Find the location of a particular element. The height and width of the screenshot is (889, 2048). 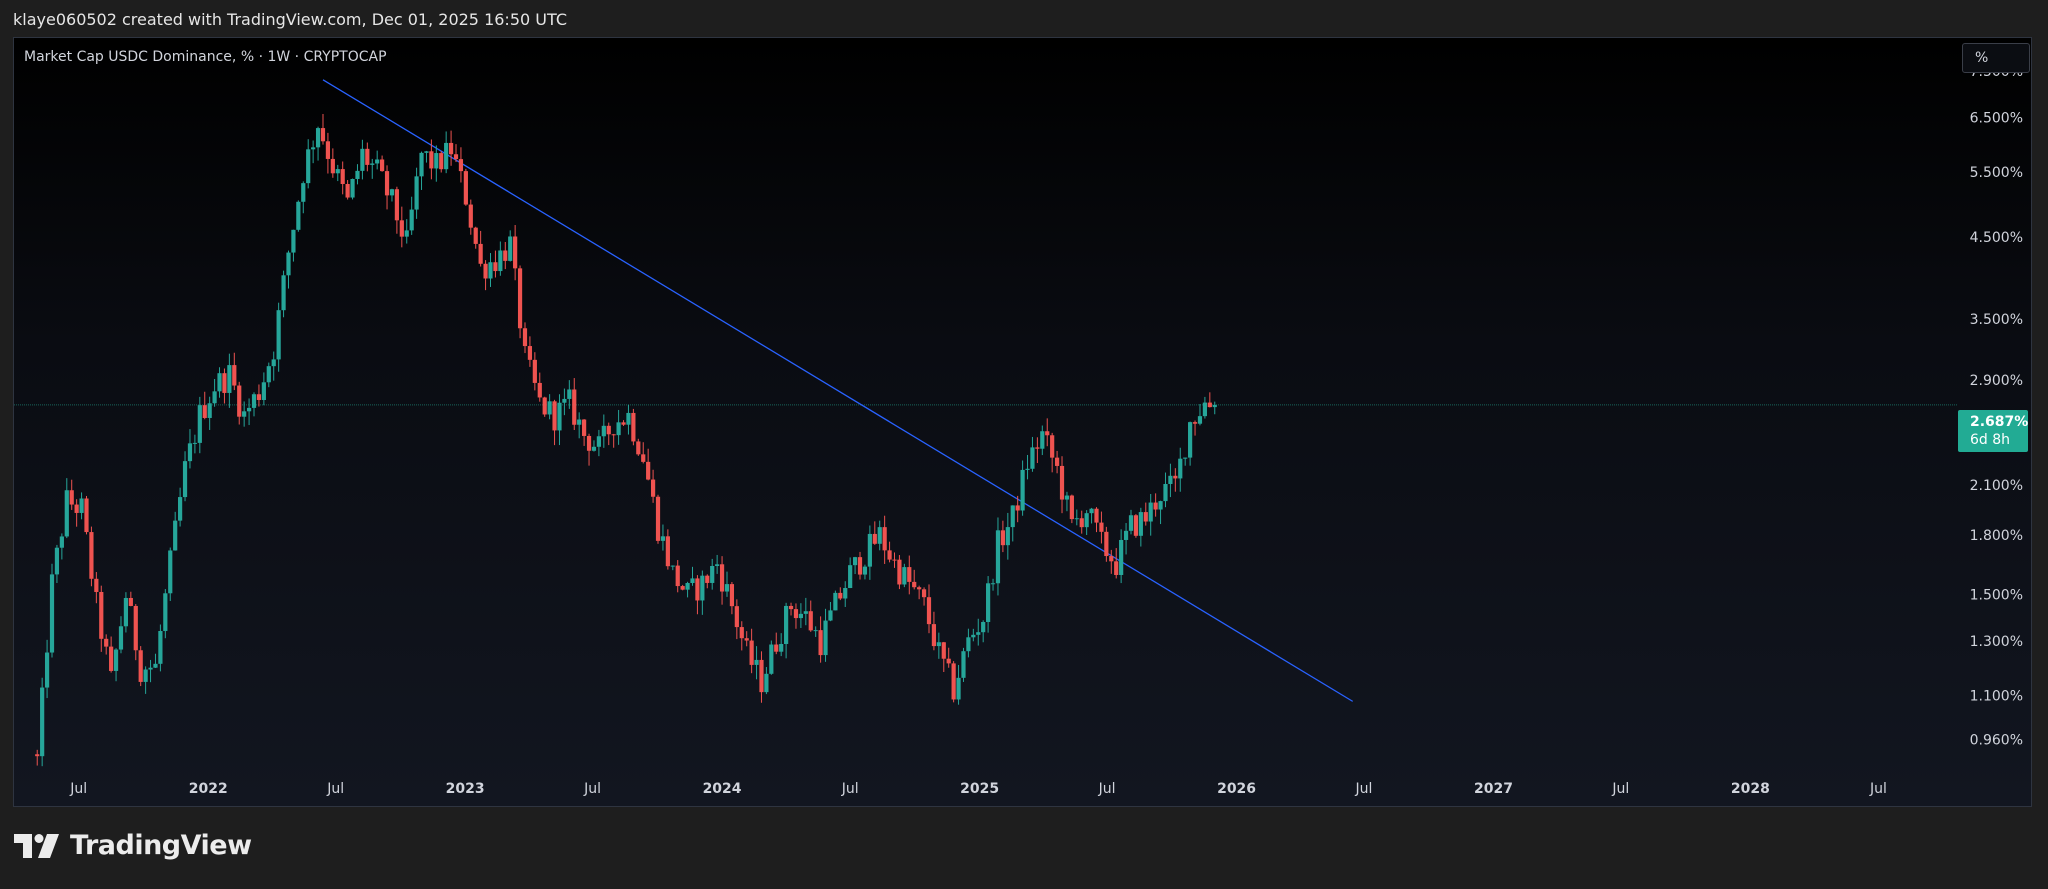

last-price-value: 2.687% is located at coordinates (1999, 422).